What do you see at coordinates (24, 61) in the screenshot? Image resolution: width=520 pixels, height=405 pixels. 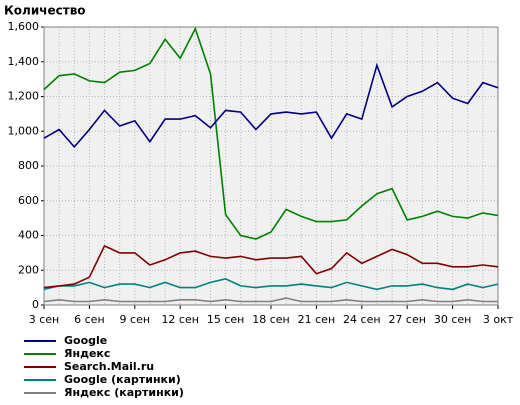 I see `y-tick-label: 1,400` at bounding box center [24, 61].